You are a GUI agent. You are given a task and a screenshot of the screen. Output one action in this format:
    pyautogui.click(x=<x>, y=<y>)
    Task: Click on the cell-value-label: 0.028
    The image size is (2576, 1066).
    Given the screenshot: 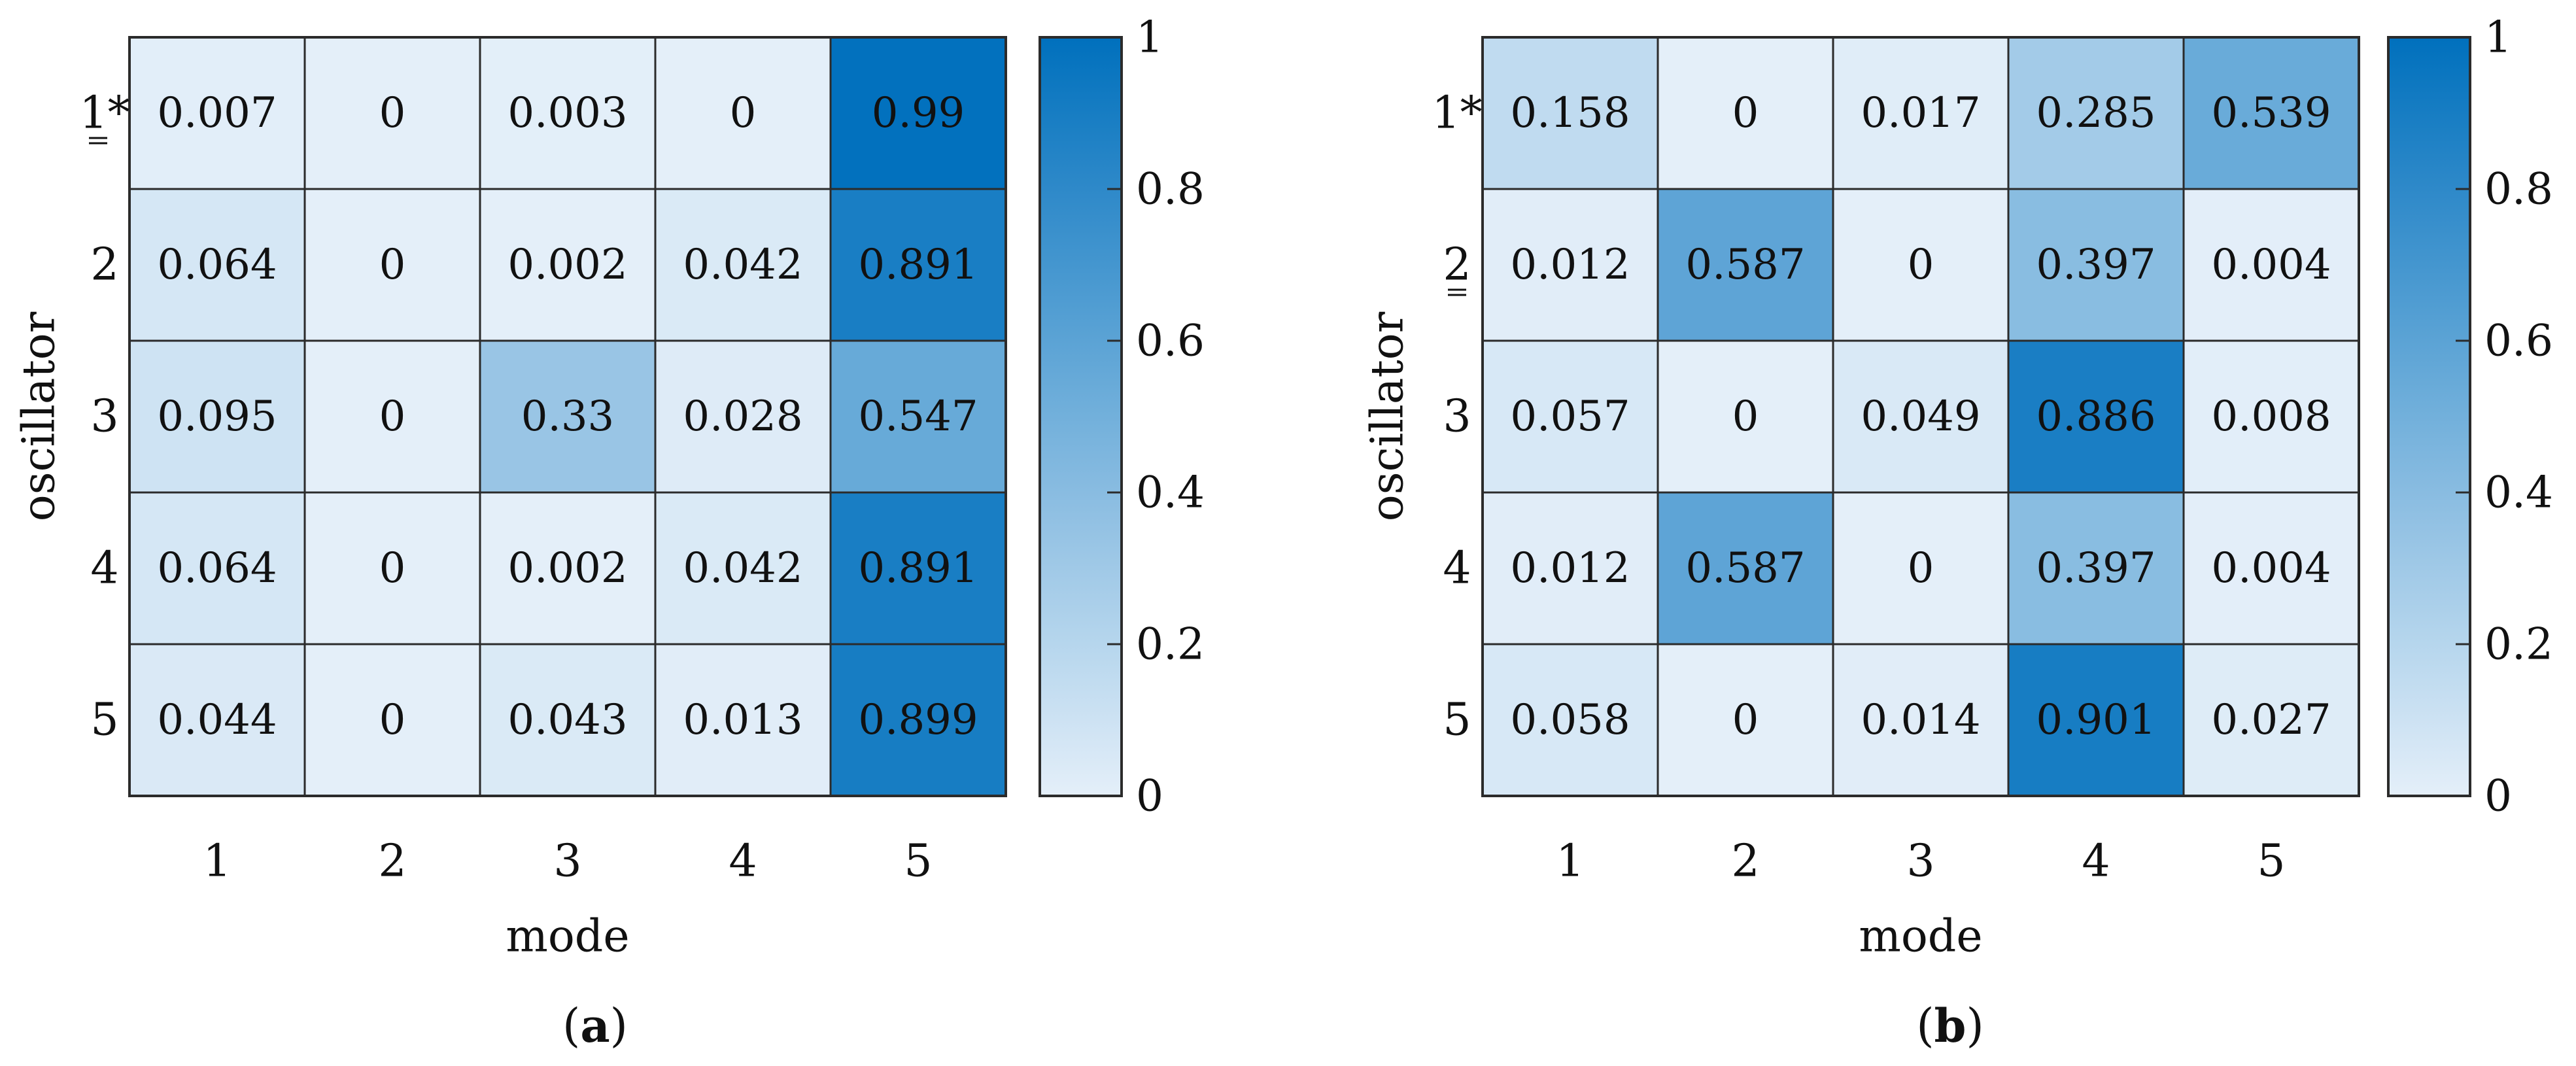 What is the action you would take?
    pyautogui.click(x=743, y=416)
    